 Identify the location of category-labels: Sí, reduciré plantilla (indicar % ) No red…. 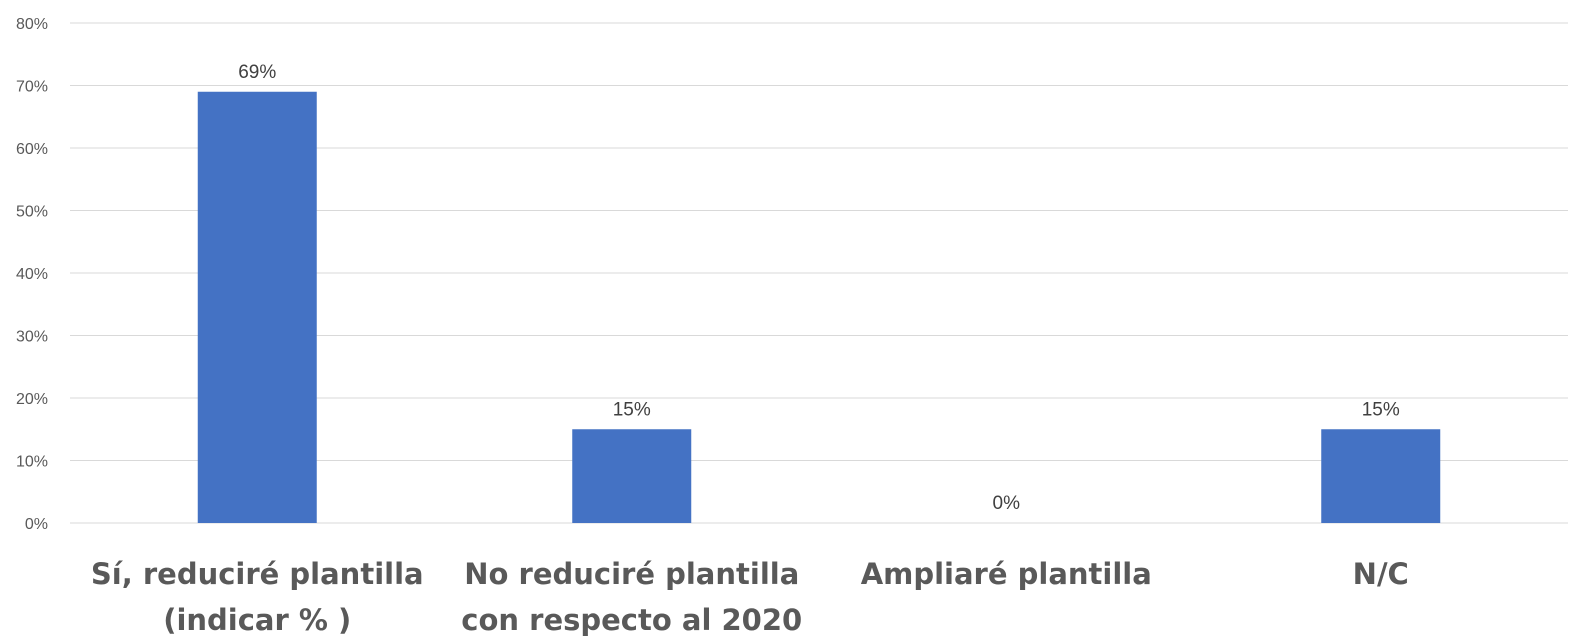
(750, 596).